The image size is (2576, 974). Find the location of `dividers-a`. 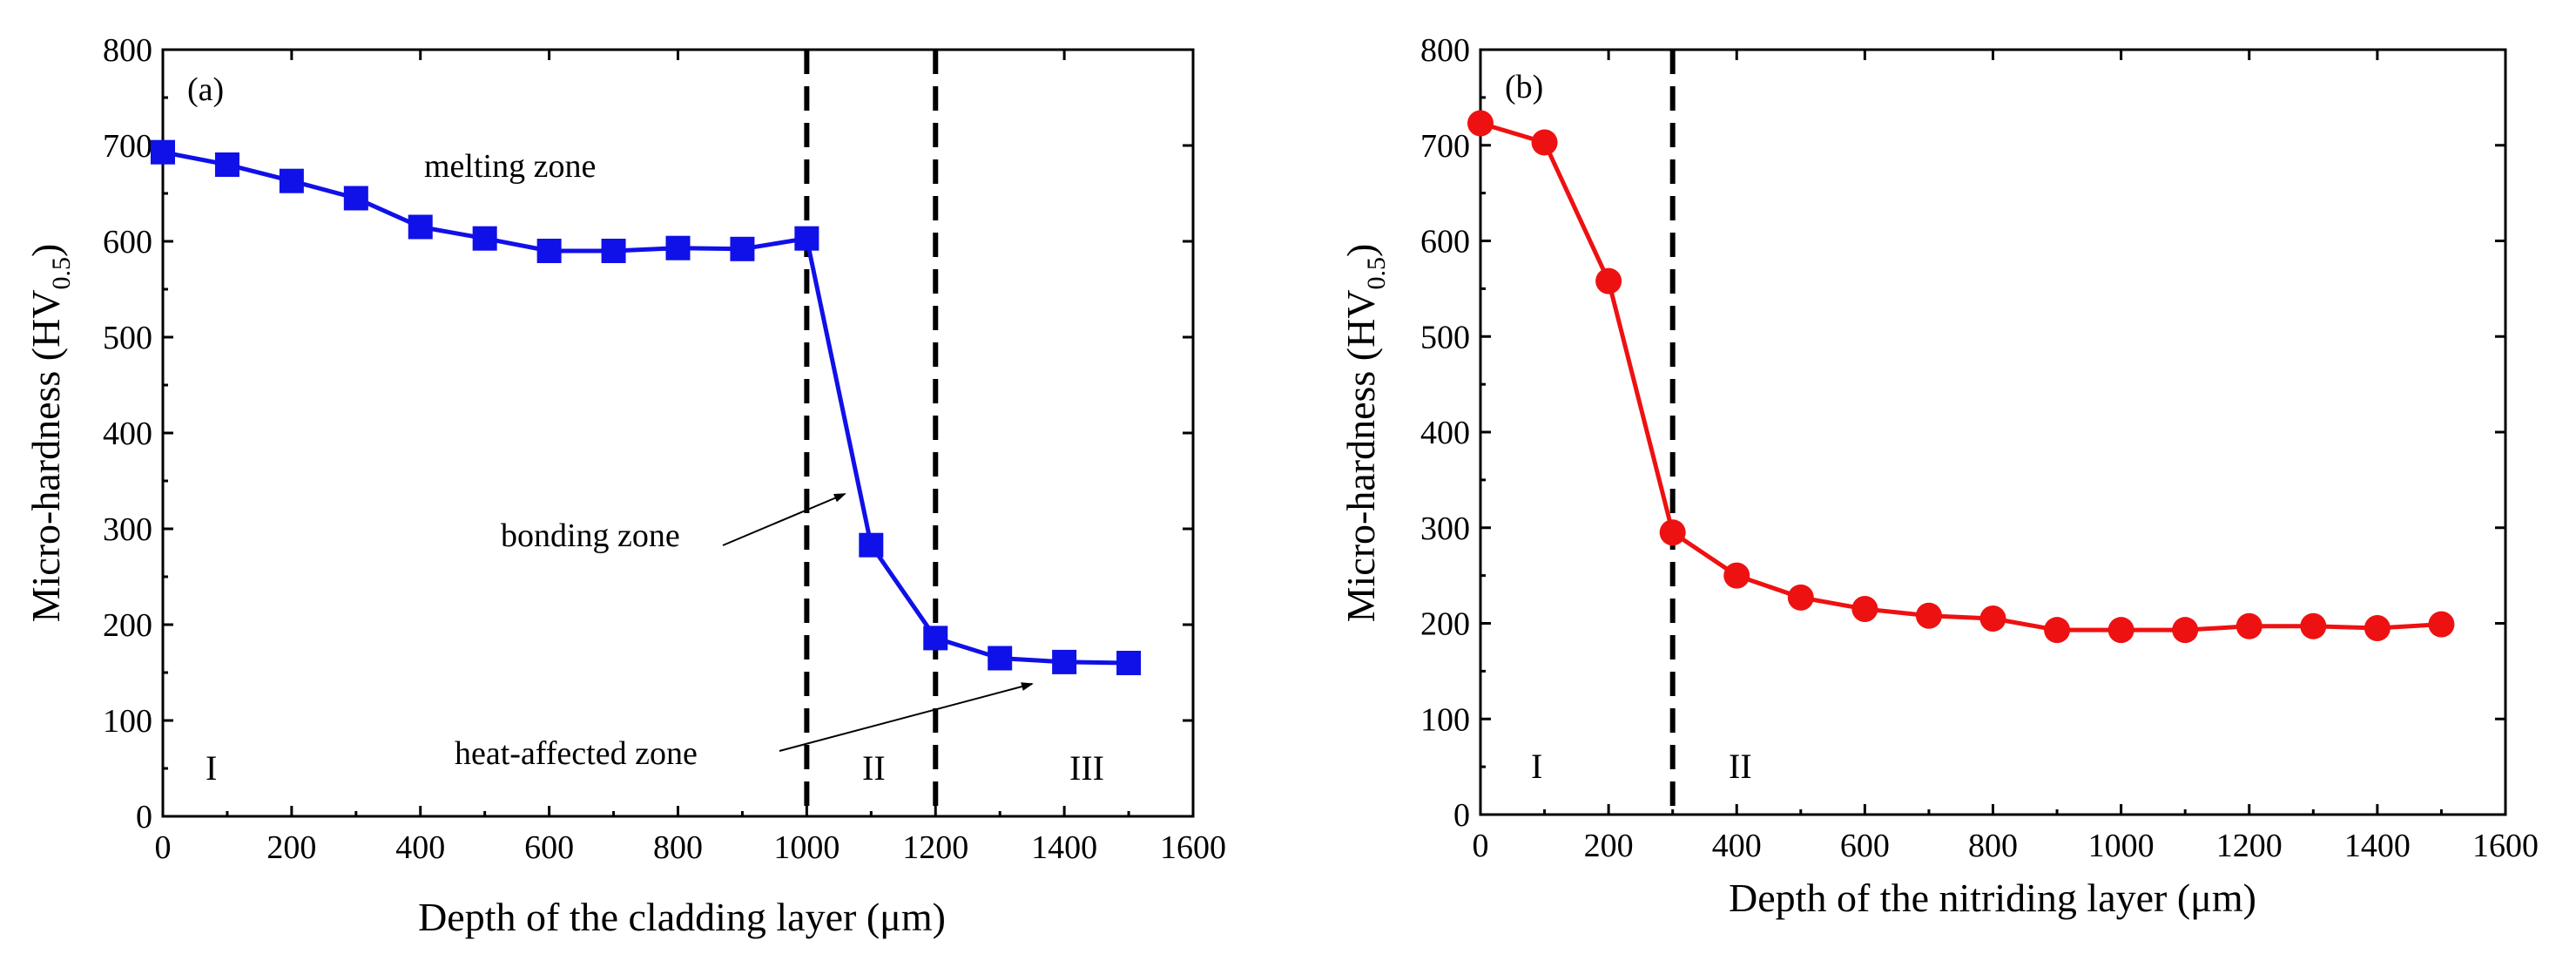

dividers-a is located at coordinates (872, 433).